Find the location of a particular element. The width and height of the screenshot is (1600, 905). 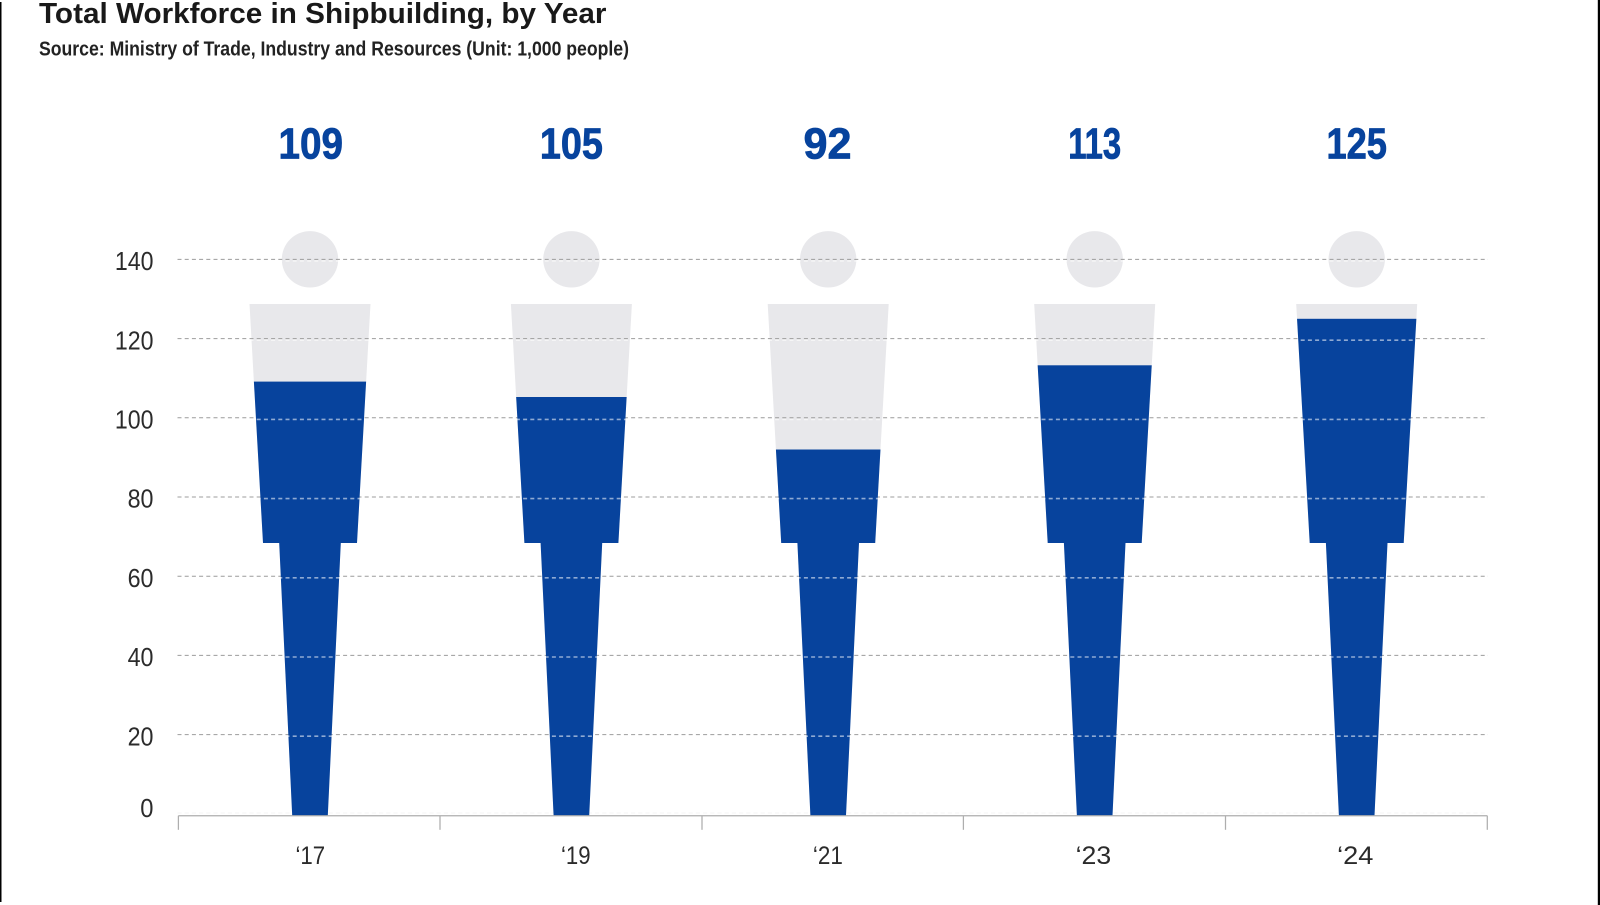

svg-text: 120 is located at coordinates (134, 341).